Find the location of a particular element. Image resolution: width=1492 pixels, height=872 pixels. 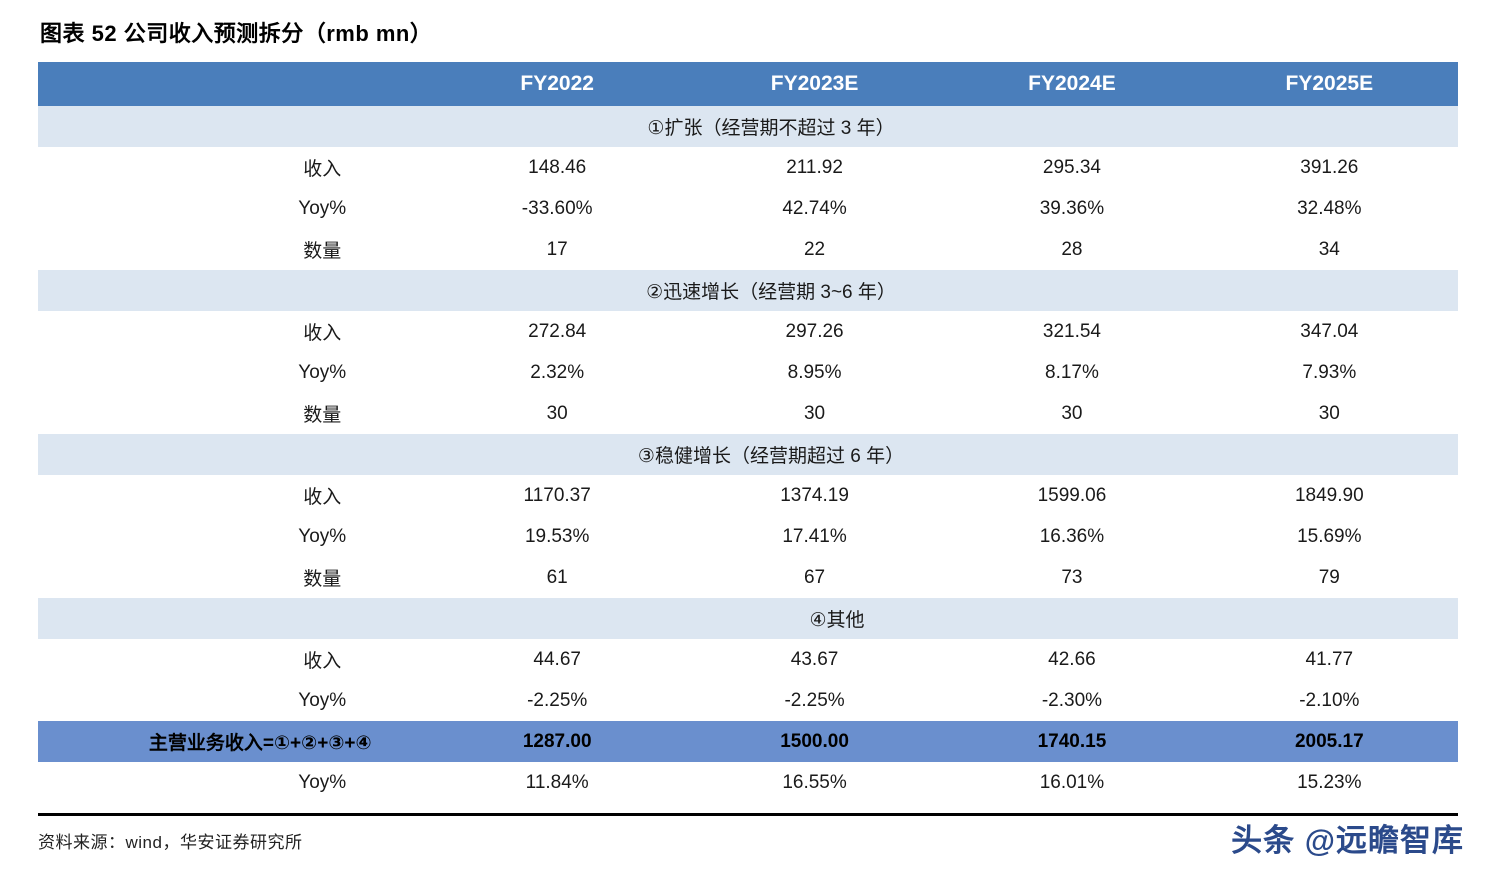

section-label: ②迅速增长（经营期 3~6 年） is located at coordinates (748, 290).